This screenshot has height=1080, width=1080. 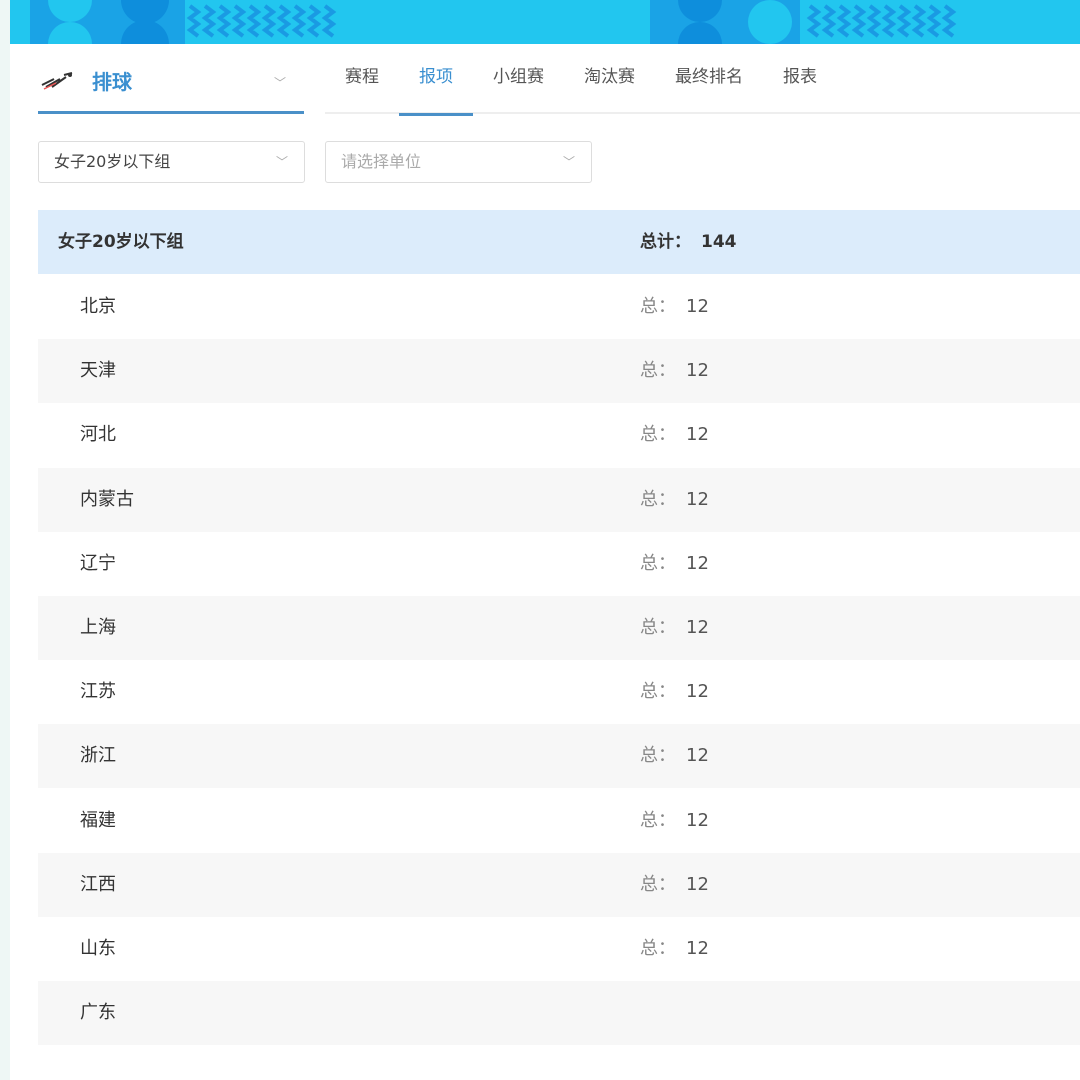 I want to click on sport-name: 排球, so click(x=112, y=82).